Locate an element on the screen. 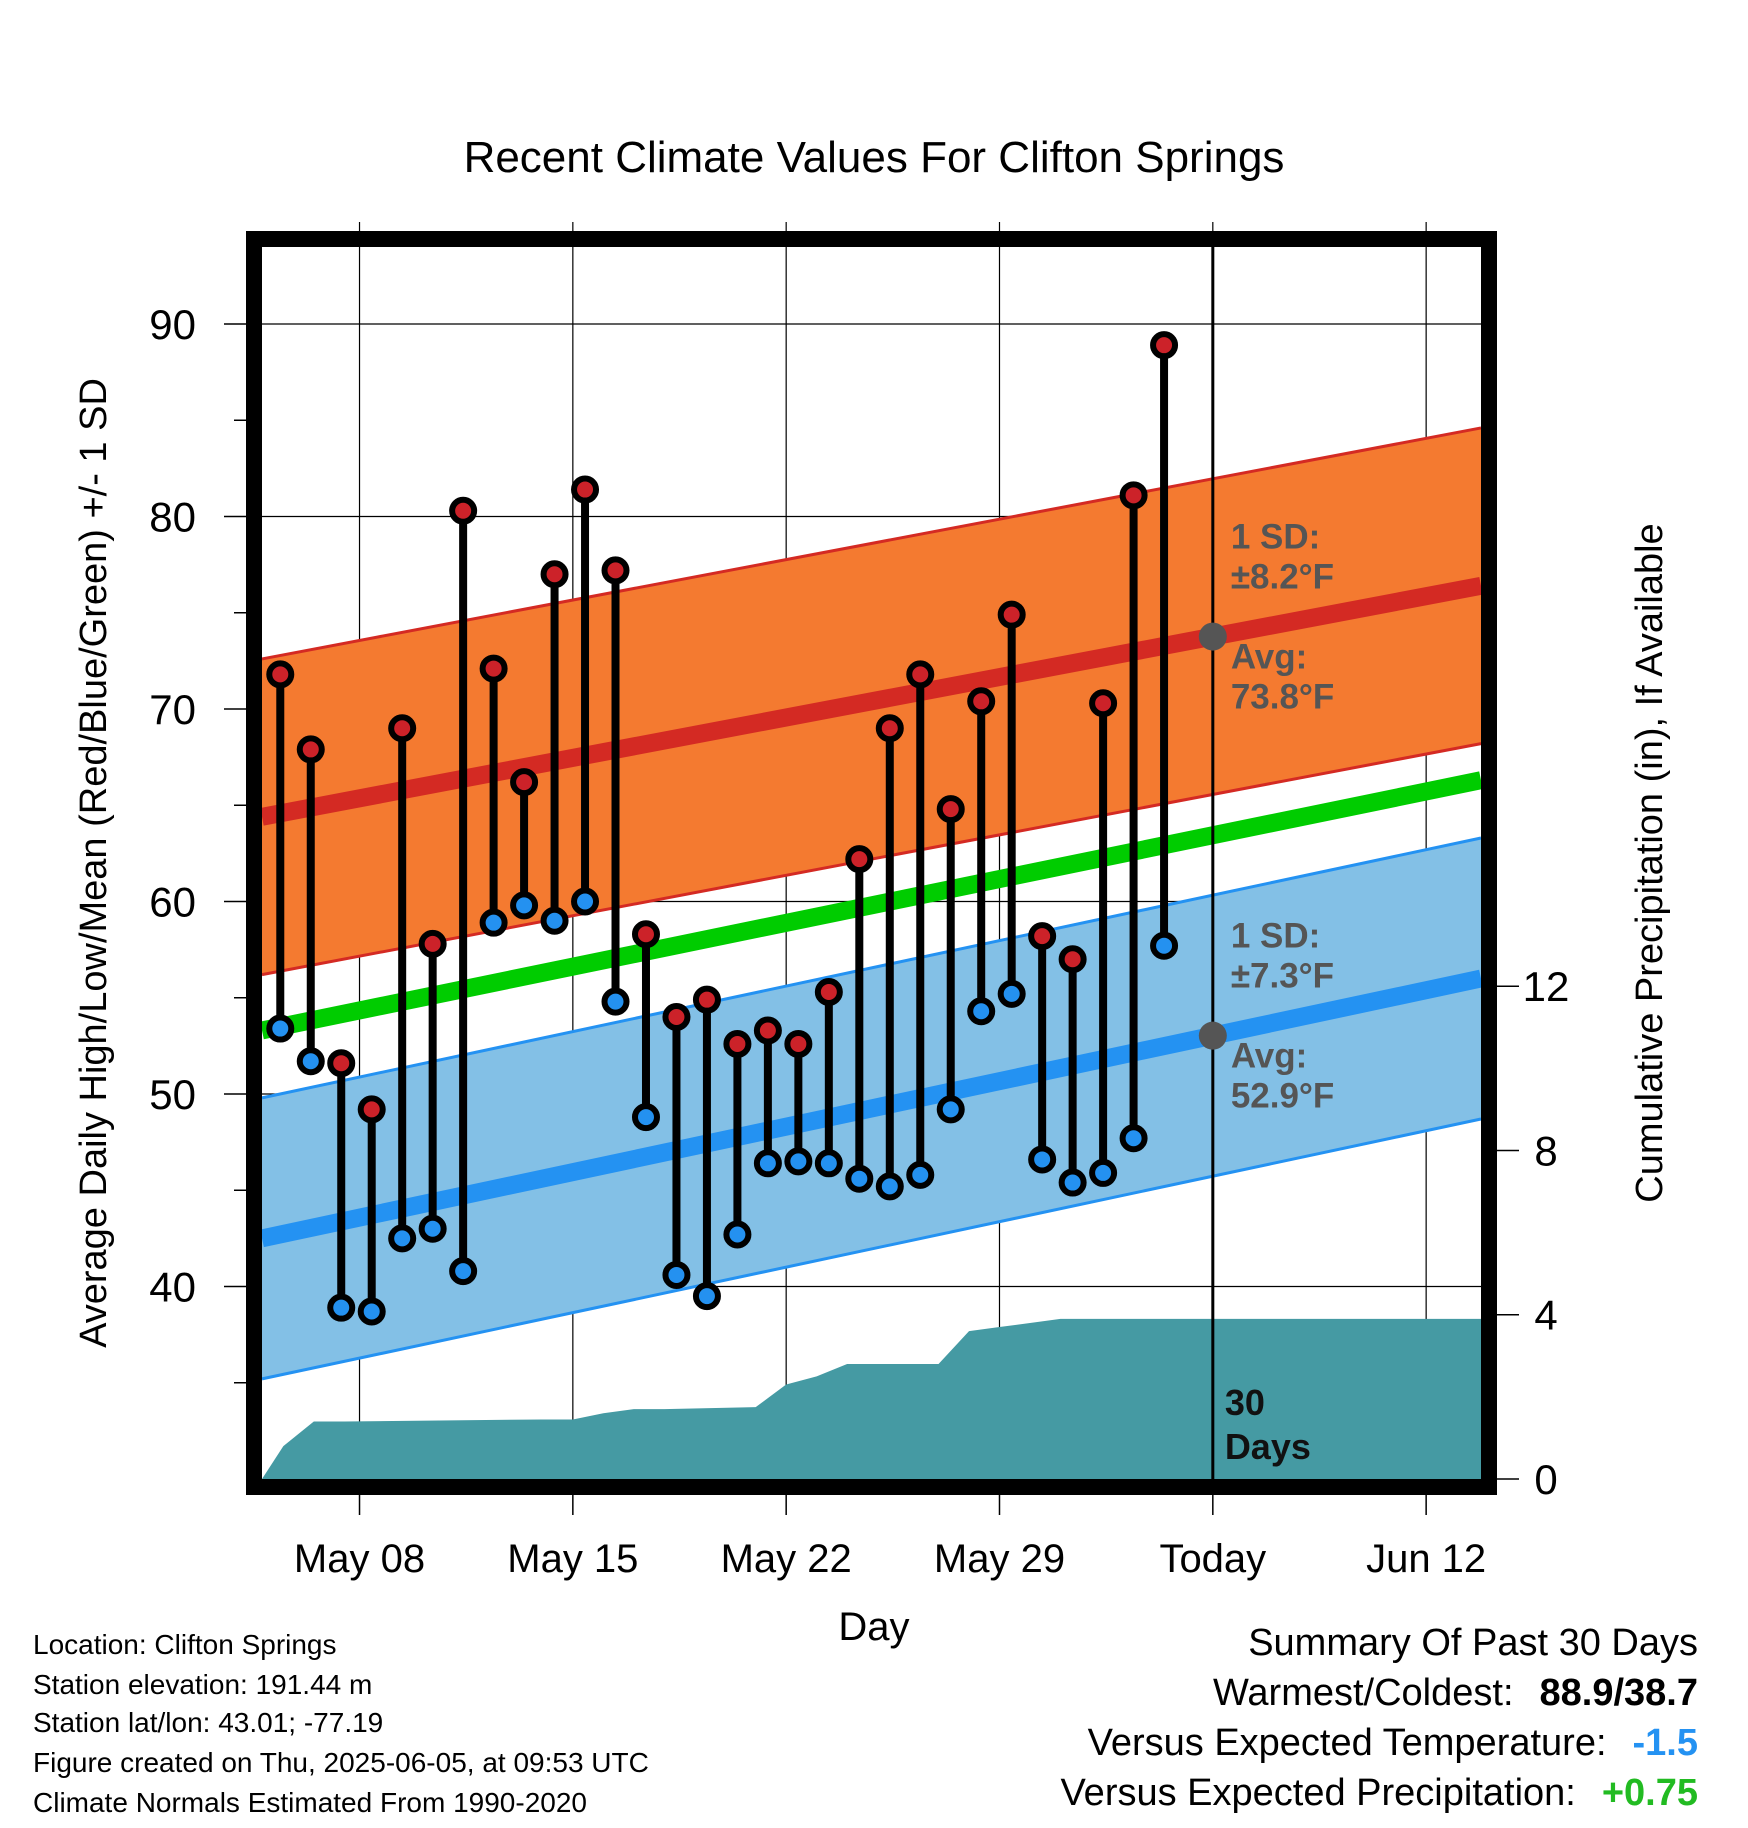 The width and height of the screenshot is (1748, 1828). low-avg-value: 52.9°F is located at coordinates (1283, 1096).